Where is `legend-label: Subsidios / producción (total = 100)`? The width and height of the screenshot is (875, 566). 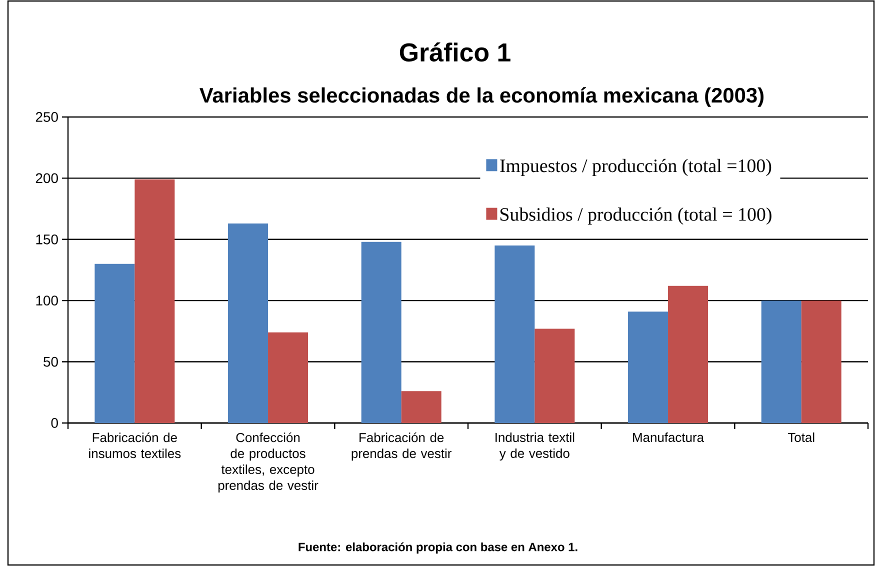
legend-label: Subsidios / producción (total = 100) is located at coordinates (636, 216).